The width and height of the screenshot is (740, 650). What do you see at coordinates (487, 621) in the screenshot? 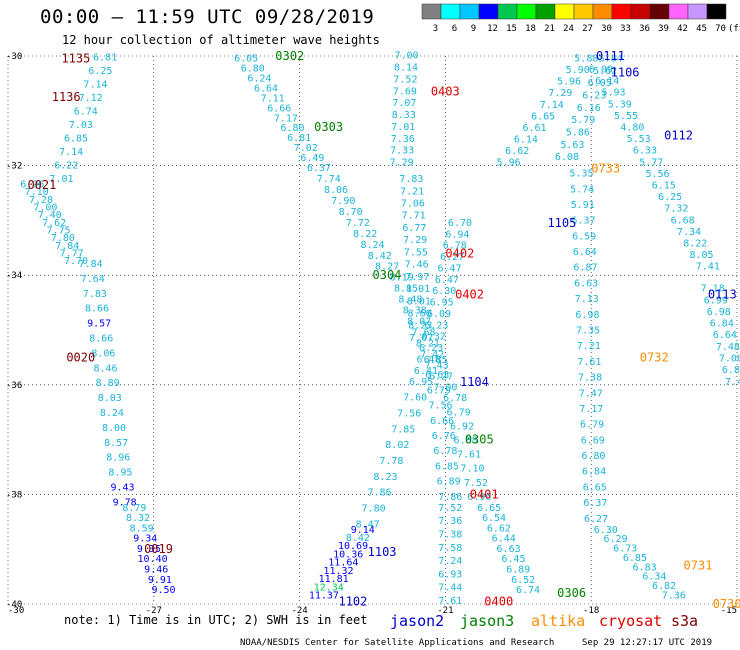
I see `legend-entry: jason3` at bounding box center [487, 621].